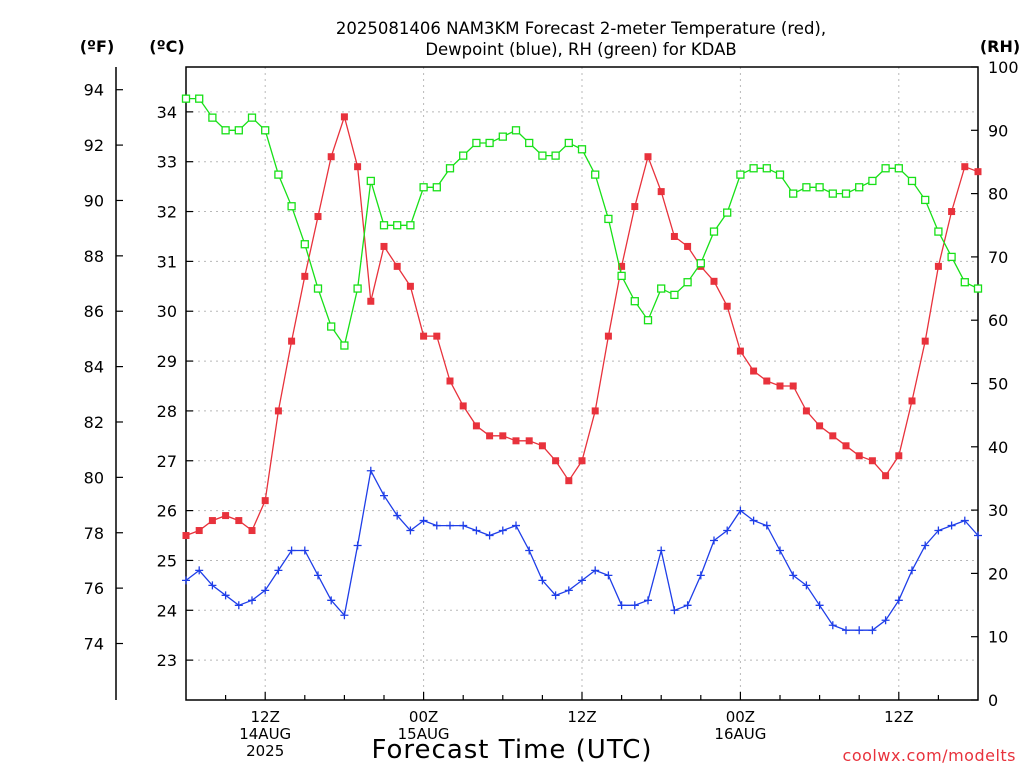 This screenshot has height=768, width=1024. Describe the element at coordinates (94, 311) in the screenshot. I see `fahrenheit-tick-label: 86` at that location.